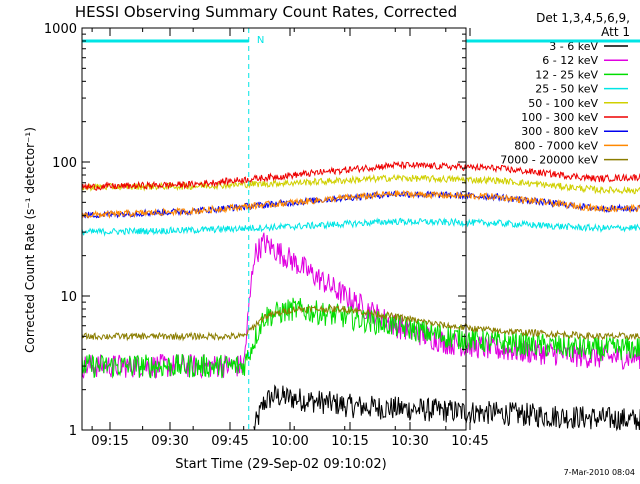  I want to click on y-axis-label: Corrected Count Rate (s⁻¹ detector⁻¹), so click(30, 240).